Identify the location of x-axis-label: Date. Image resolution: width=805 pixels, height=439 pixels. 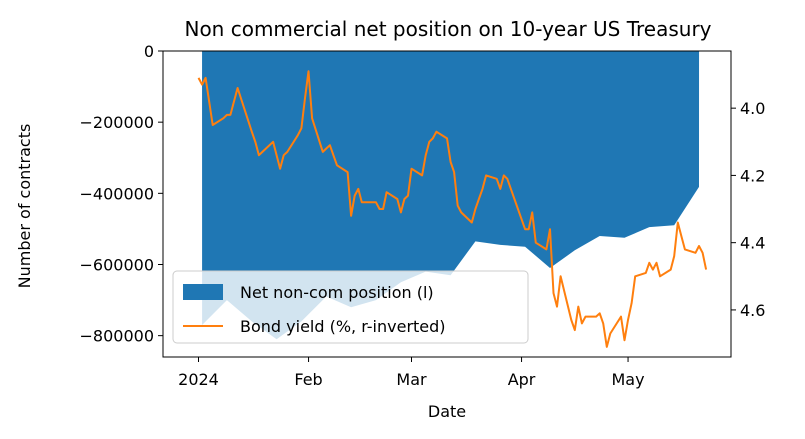
(447, 411).